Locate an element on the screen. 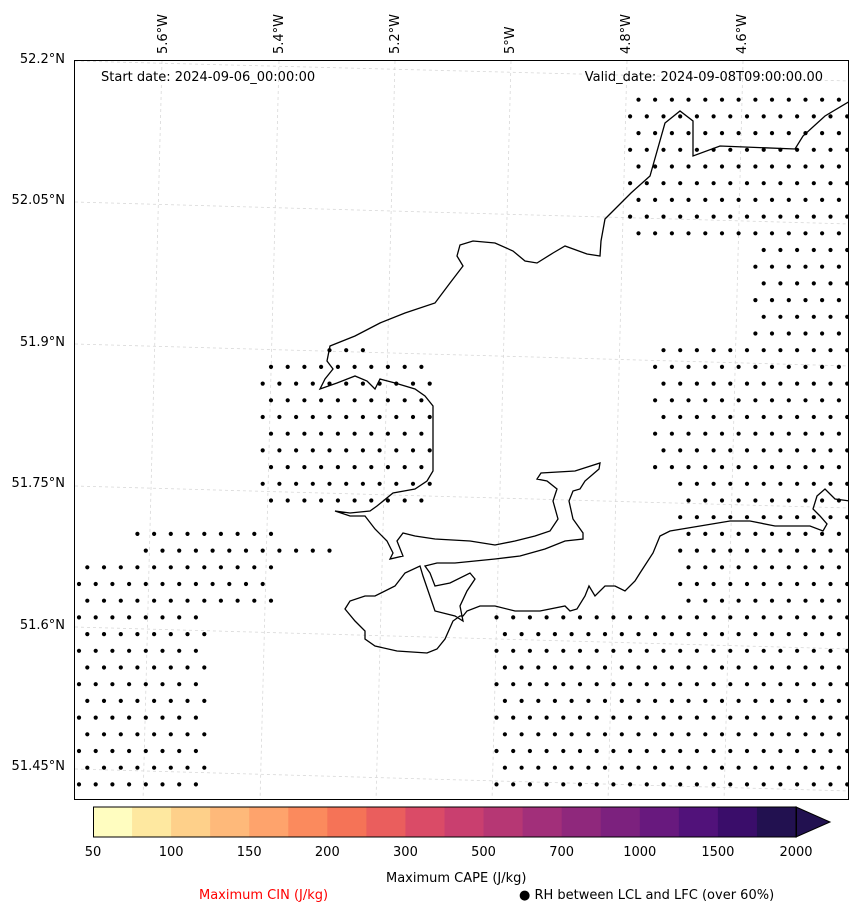  graticule-lon is located at coordinates (269, 430).